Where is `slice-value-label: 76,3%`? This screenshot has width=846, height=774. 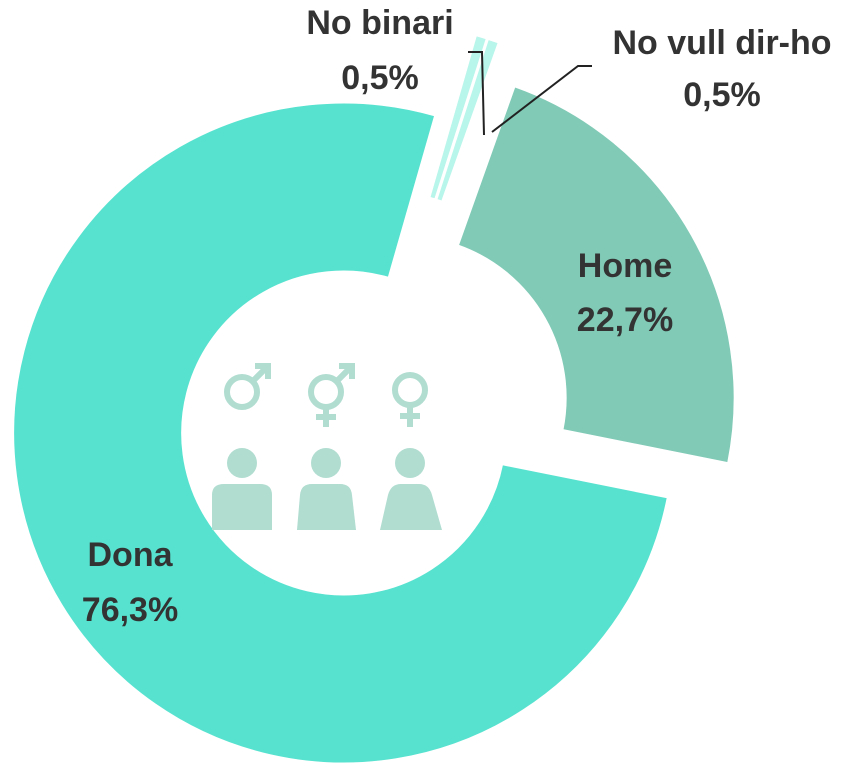 slice-value-label: 76,3% is located at coordinates (130, 610).